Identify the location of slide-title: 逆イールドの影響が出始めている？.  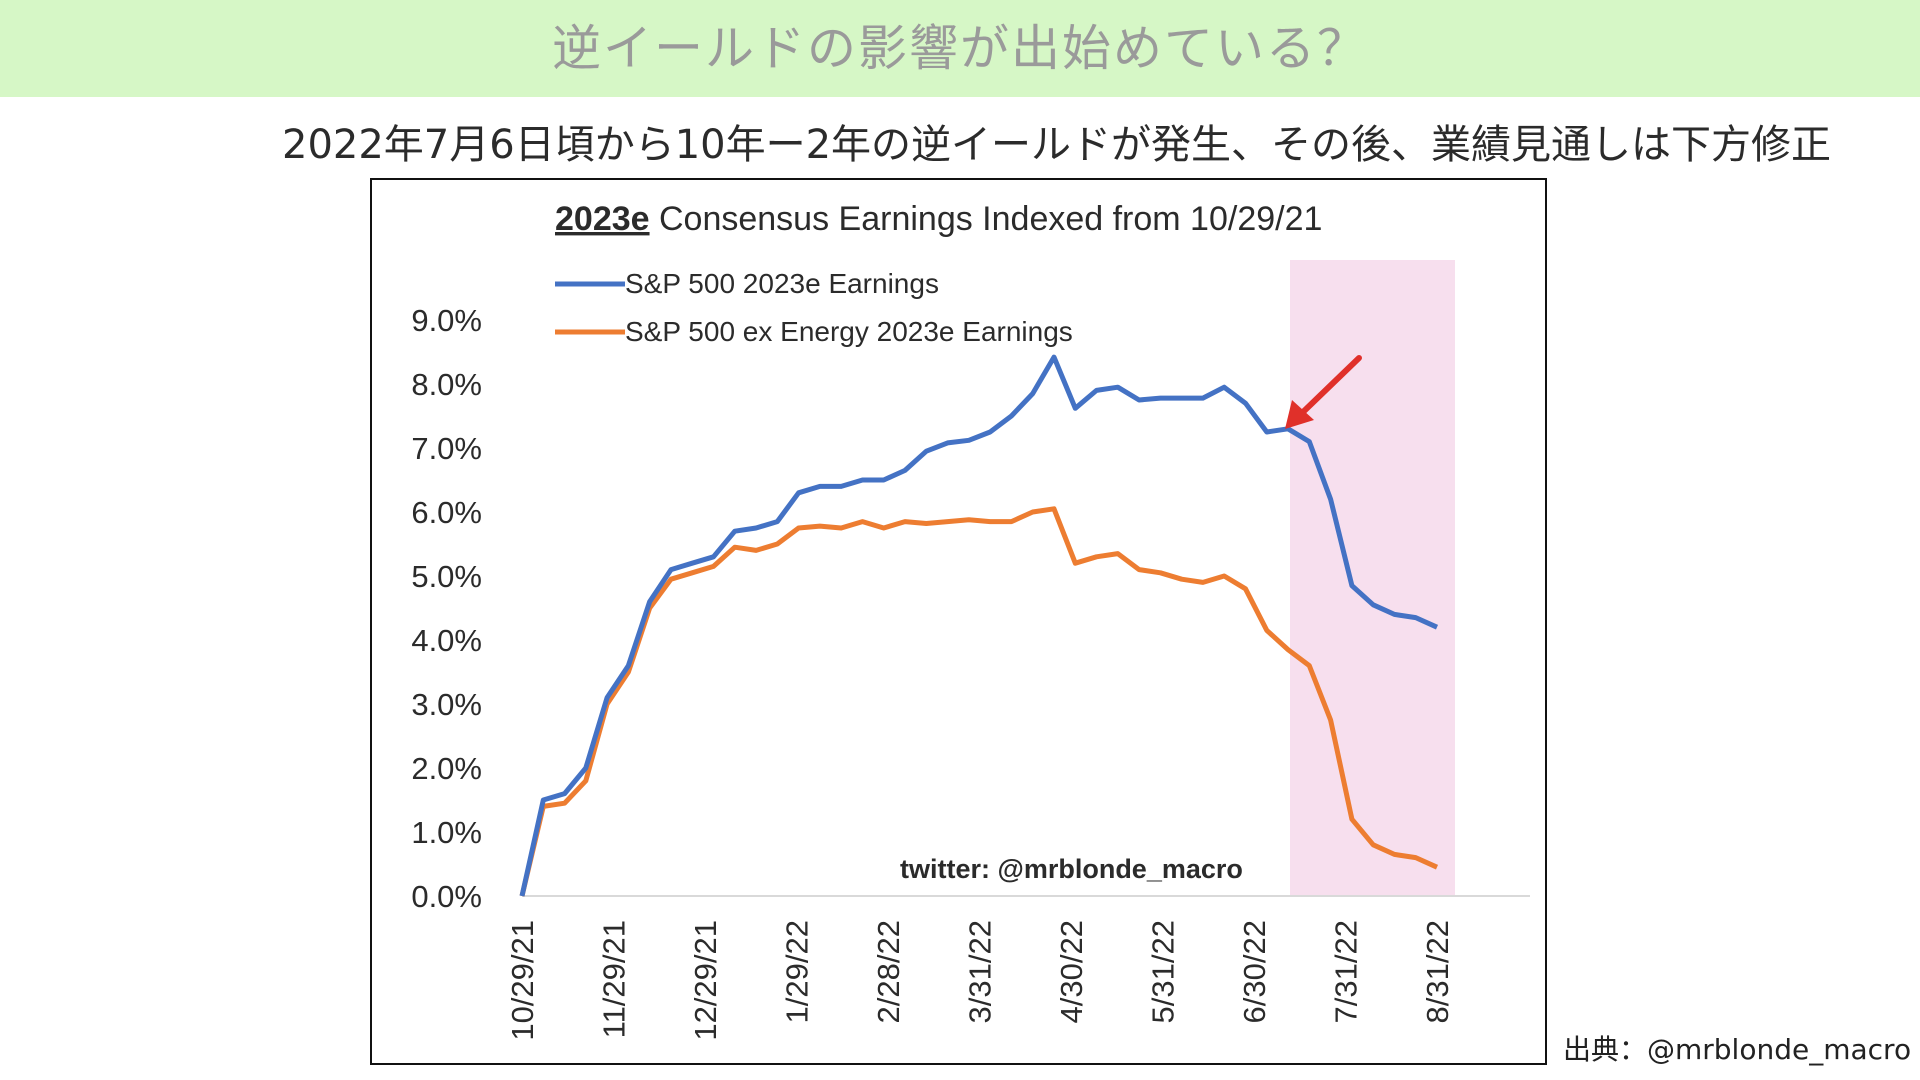
(959, 48).